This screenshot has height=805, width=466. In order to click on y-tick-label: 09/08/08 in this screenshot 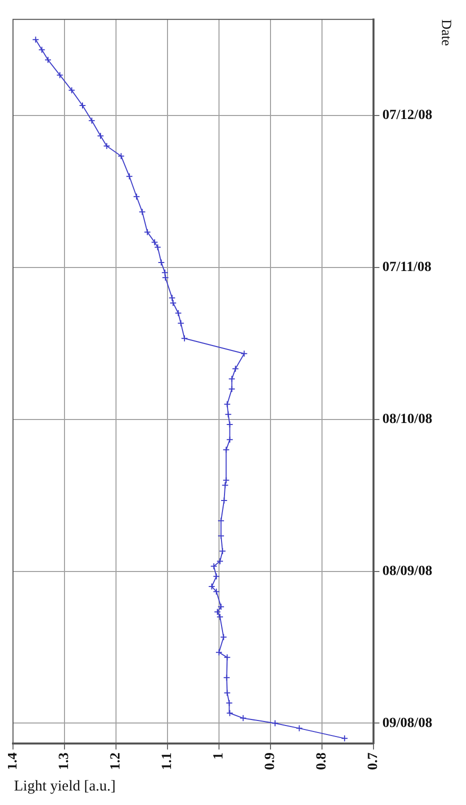, I will do `click(407, 723)`.